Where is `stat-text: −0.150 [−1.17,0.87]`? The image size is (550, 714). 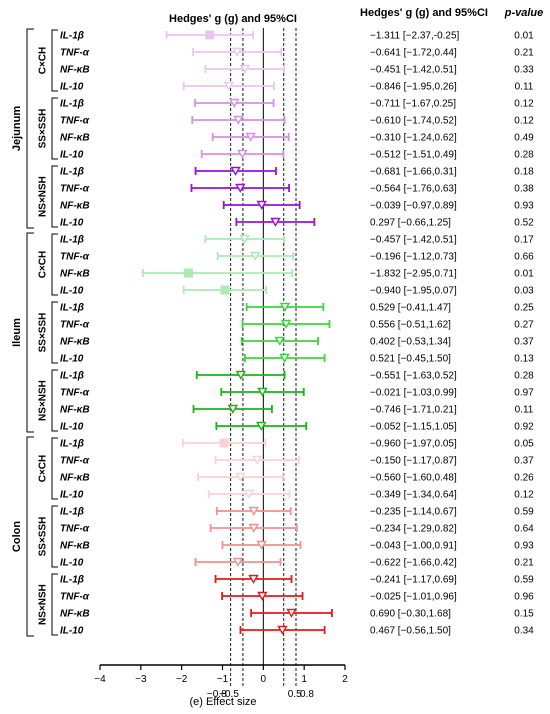 stat-text: −0.150 [−1.17,0.87] is located at coordinates (413, 461).